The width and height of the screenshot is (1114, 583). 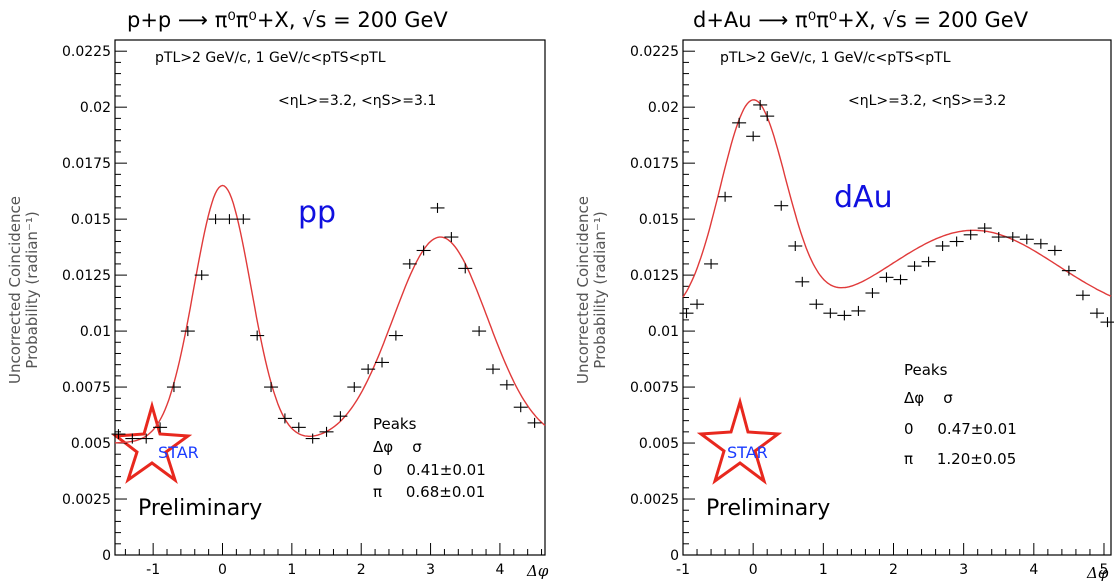 What do you see at coordinates (654, 164) in the screenshot?
I see `dau-ytick-label: 0.0175` at bounding box center [654, 164].